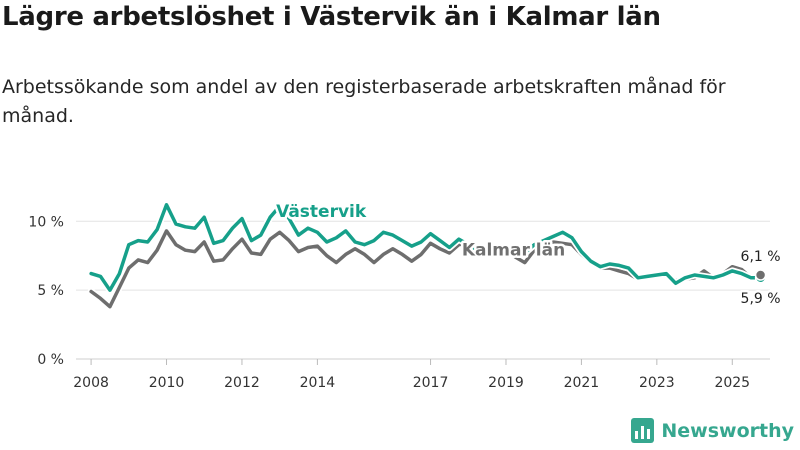 This screenshot has width=800, height=450. What do you see at coordinates (760, 275) in the screenshot?
I see `end-point-kalmar` at bounding box center [760, 275].